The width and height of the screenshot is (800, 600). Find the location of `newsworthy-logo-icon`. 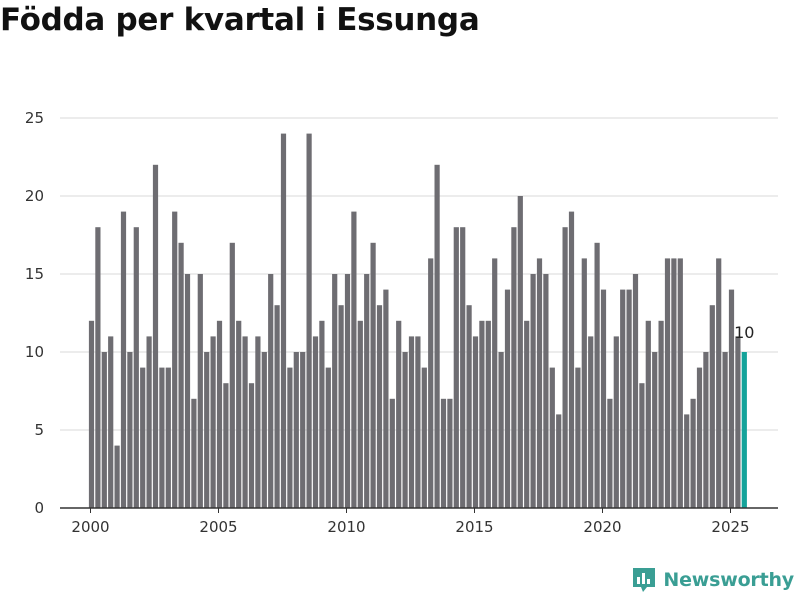

newsworthy-logo-icon is located at coordinates (644, 580).